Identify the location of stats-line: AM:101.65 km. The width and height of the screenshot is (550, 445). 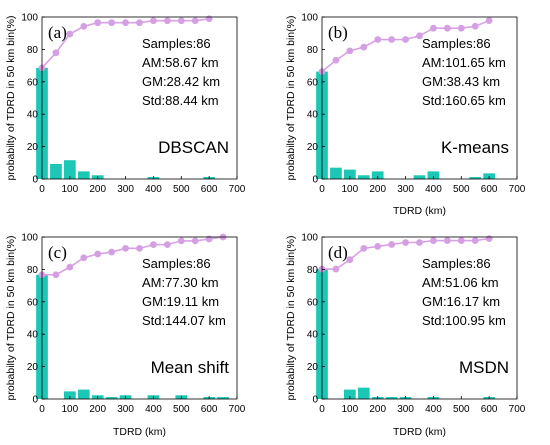
(464, 62).